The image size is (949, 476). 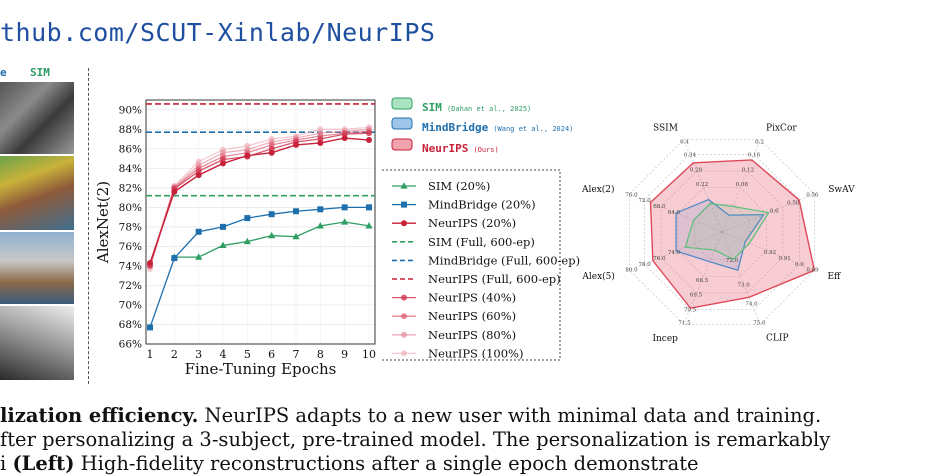 What do you see at coordinates (793, 203) in the screenshot?
I see `radar-tick-label: 0.58` at bounding box center [793, 203].